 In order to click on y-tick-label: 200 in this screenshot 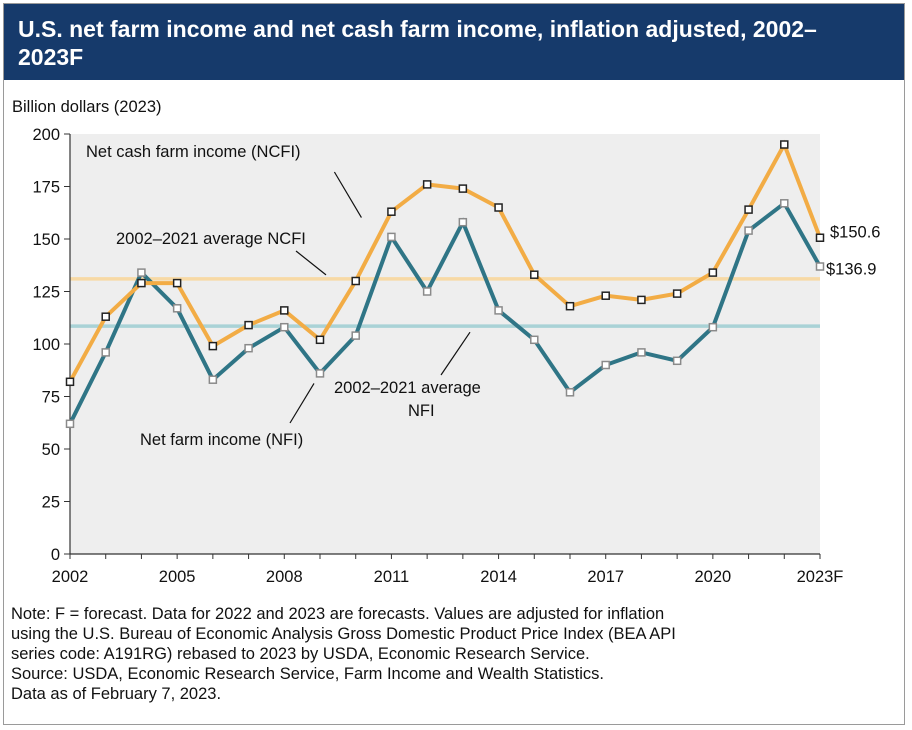, I will do `click(46, 135)`.